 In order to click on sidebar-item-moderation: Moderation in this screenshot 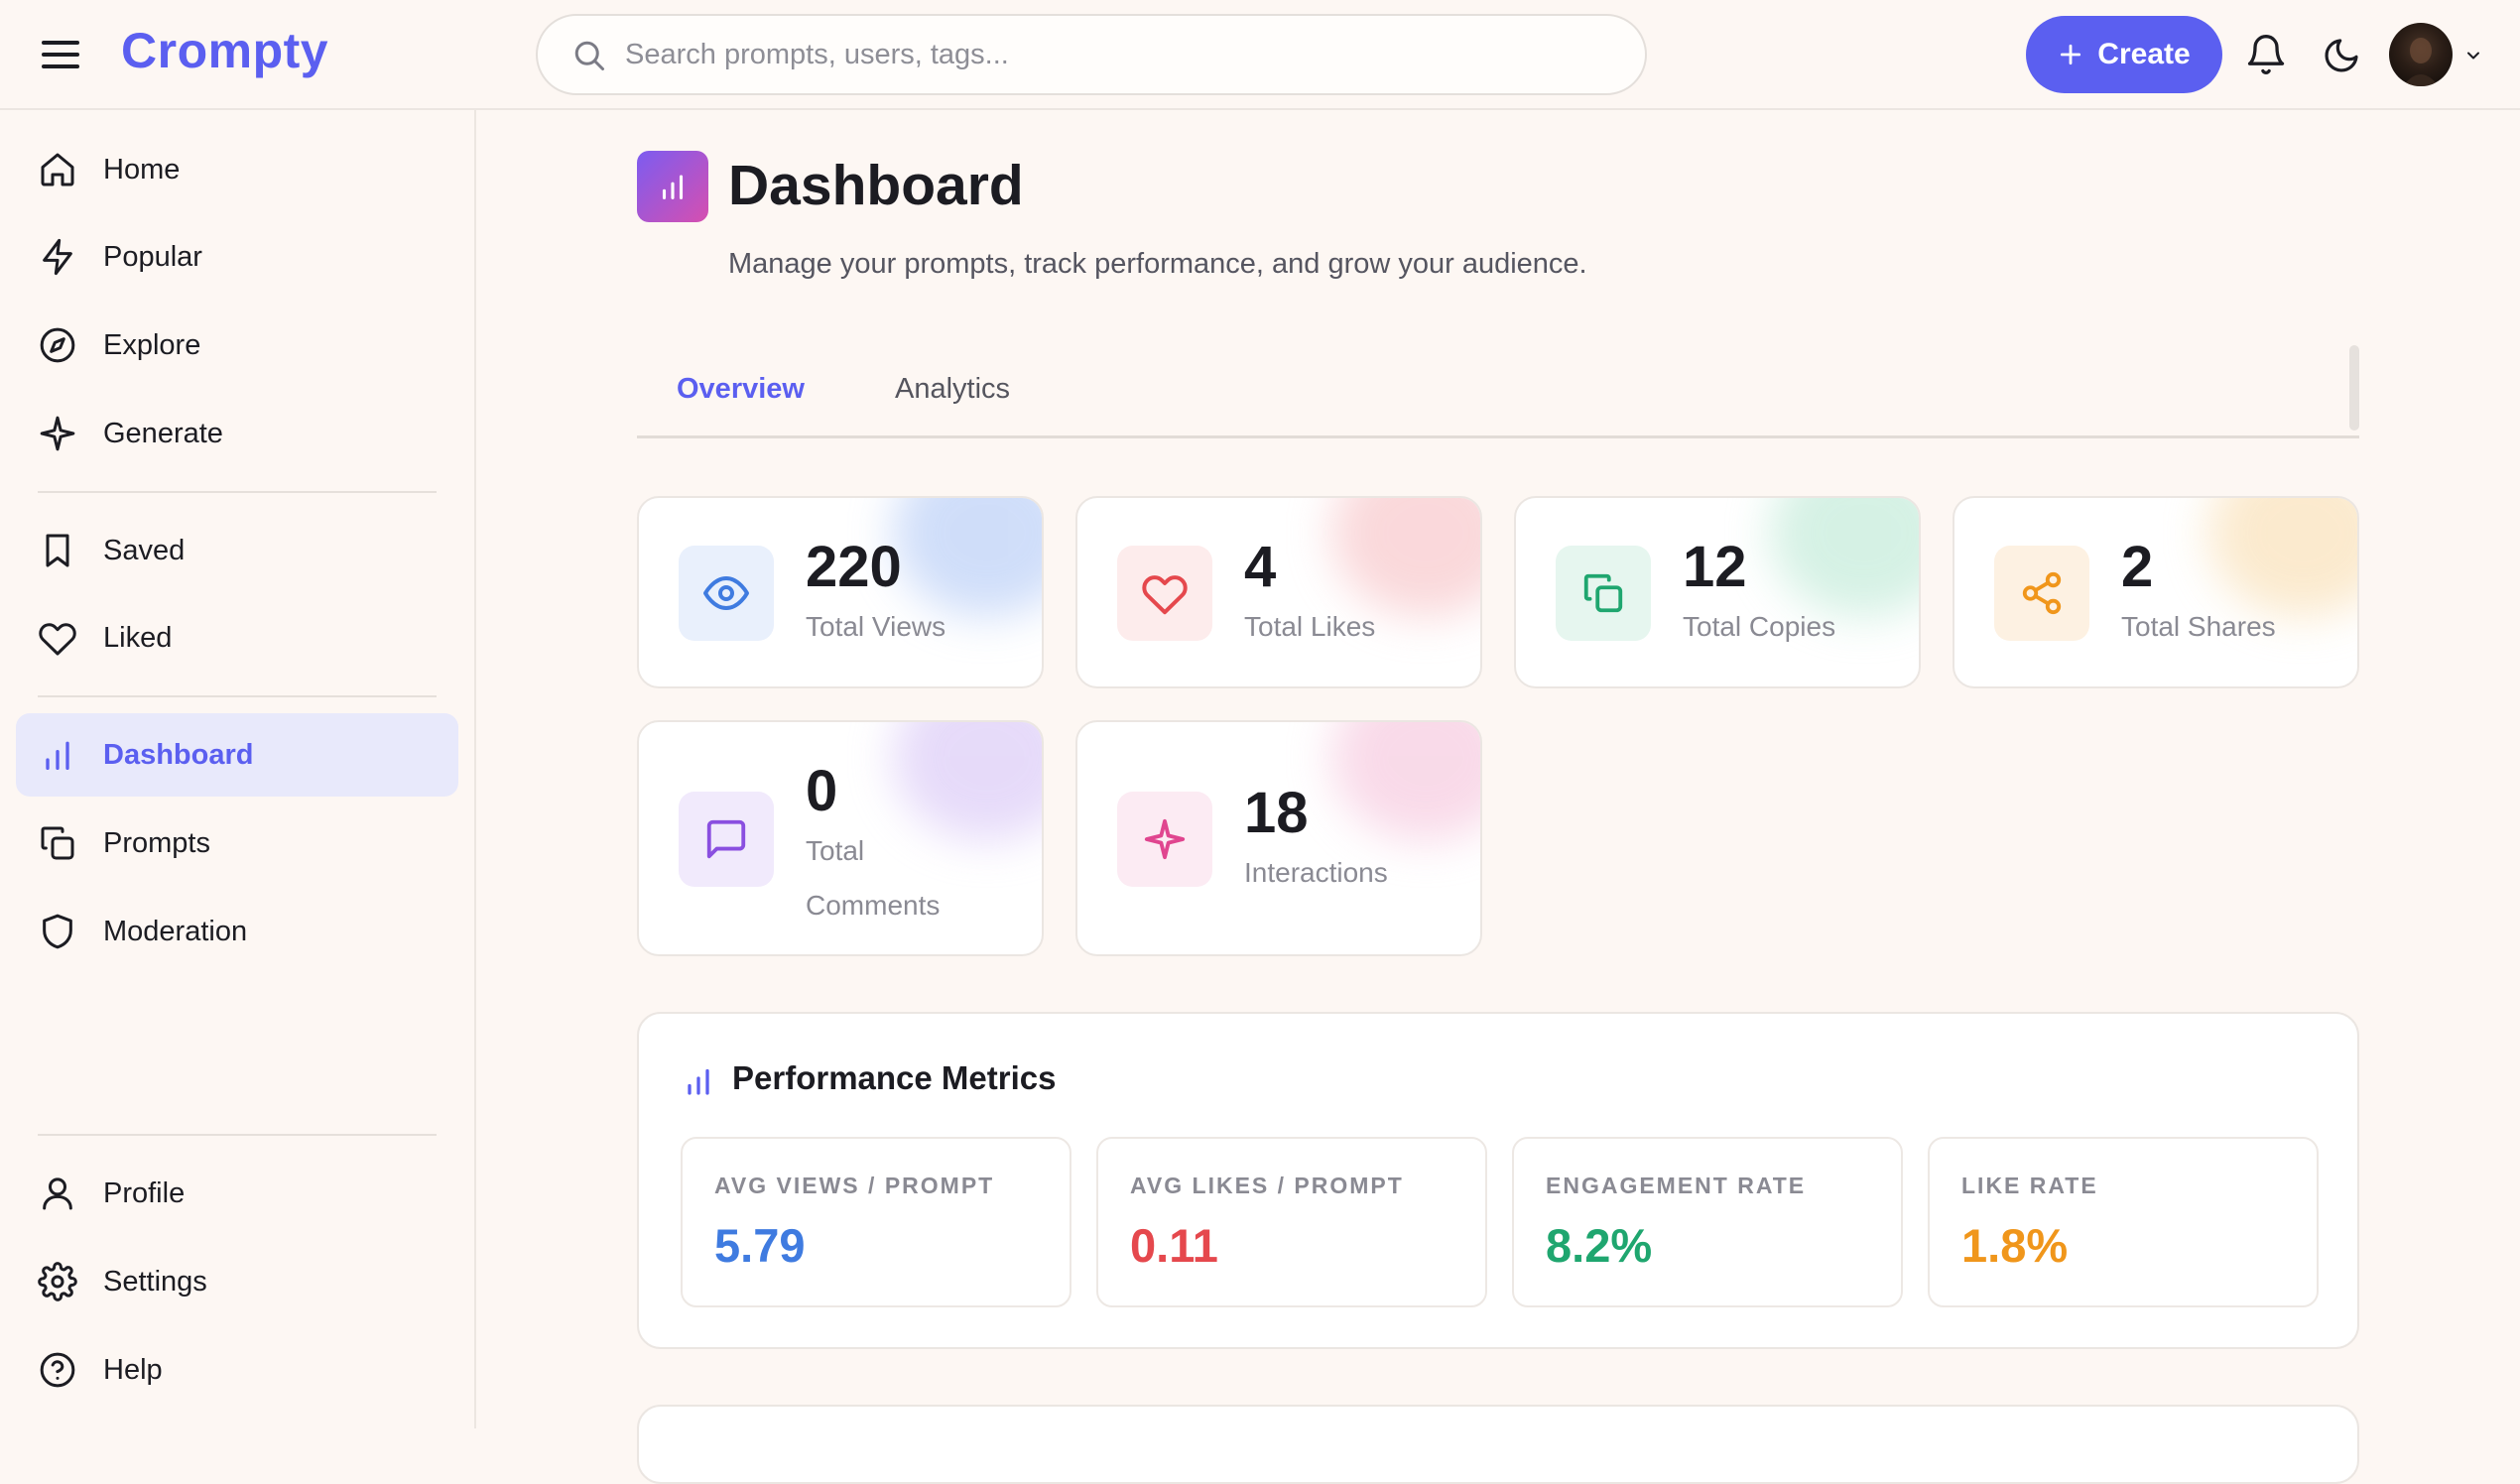, I will do `click(237, 931)`.